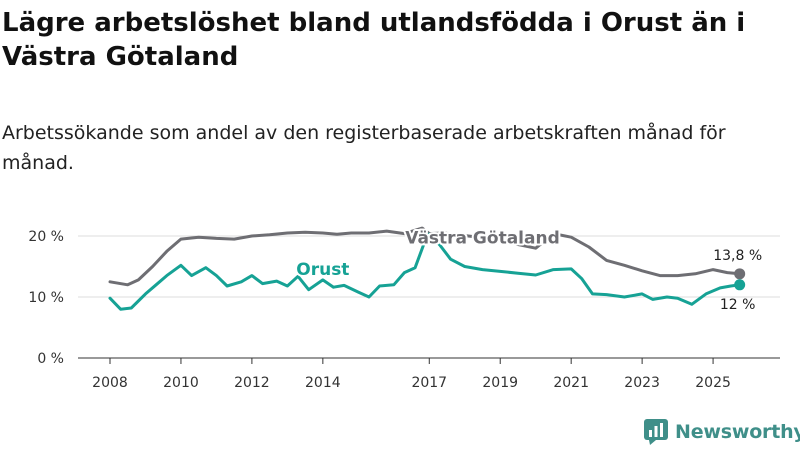 The height and width of the screenshot is (450, 800). What do you see at coordinates (642, 383) in the screenshot?
I see `x-tick-label: 2023` at bounding box center [642, 383].